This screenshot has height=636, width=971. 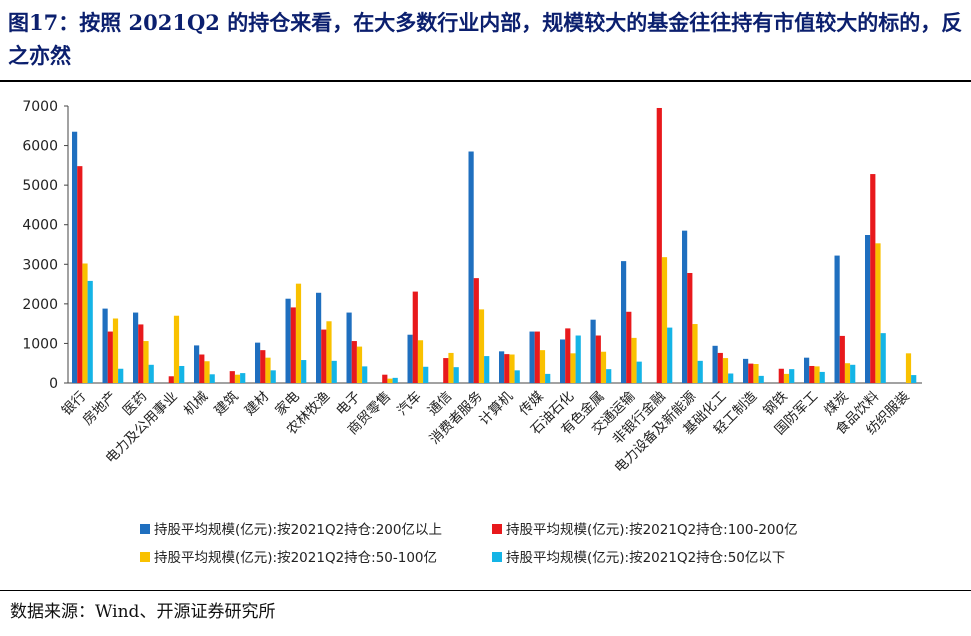 I want to click on category-label: 建材, so click(x=257, y=404).